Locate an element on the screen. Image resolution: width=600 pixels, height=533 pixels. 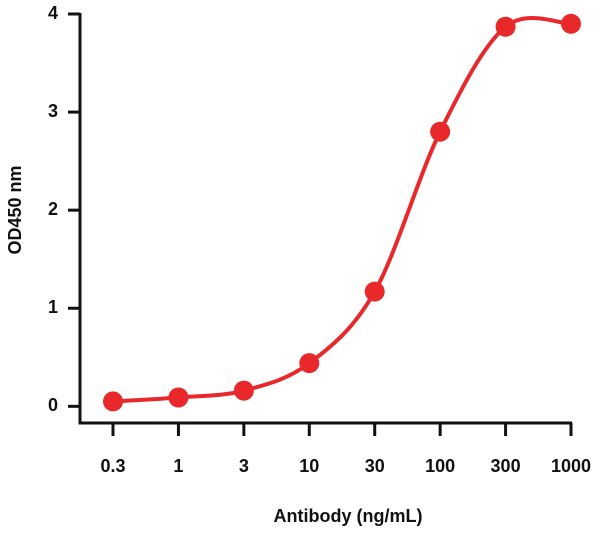
y-tick-label: 4 is located at coordinates (53, 13).